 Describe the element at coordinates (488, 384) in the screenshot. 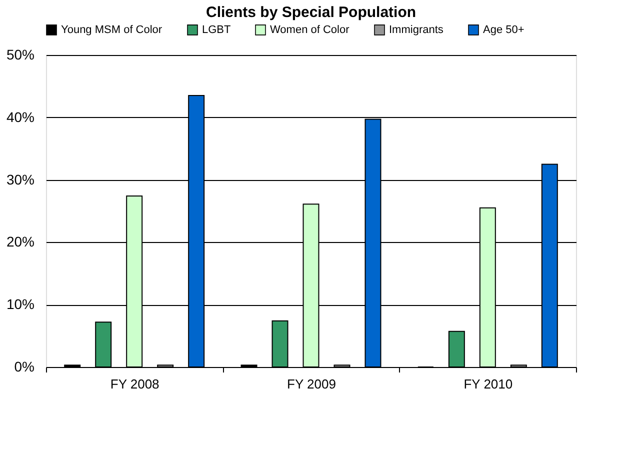

I see `x-tick-label: FY 2010` at that location.